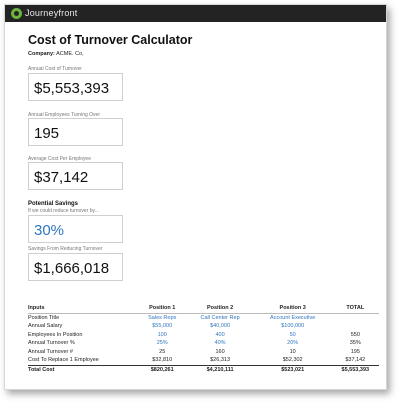  Describe the element at coordinates (220, 369) in the screenshot. I see `total-cost-cell: $4,210,111` at that location.